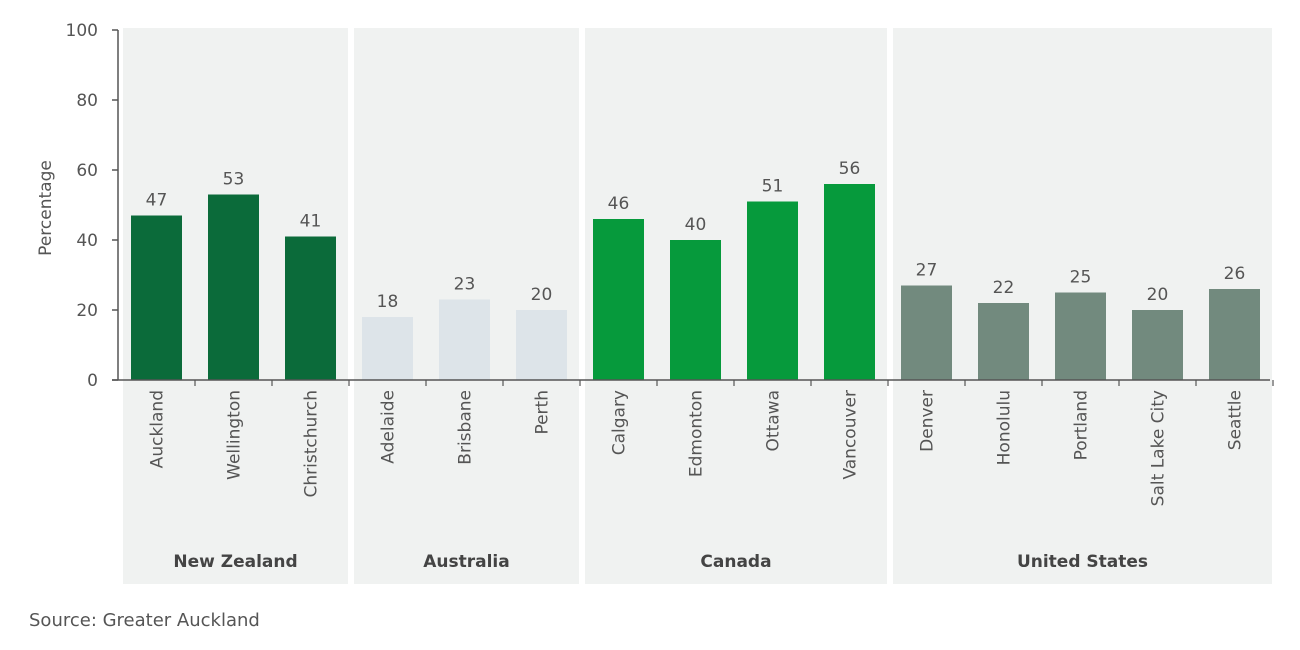  Describe the element at coordinates (158, 429) in the screenshot. I see `x-tick-label: Auckland` at that location.